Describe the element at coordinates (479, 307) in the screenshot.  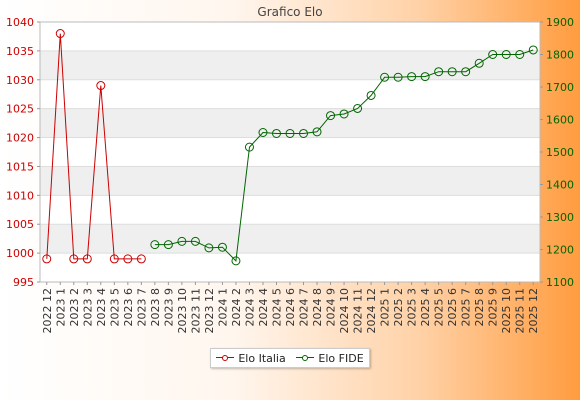
I see `x-tick-label: 2025 8` at that location.